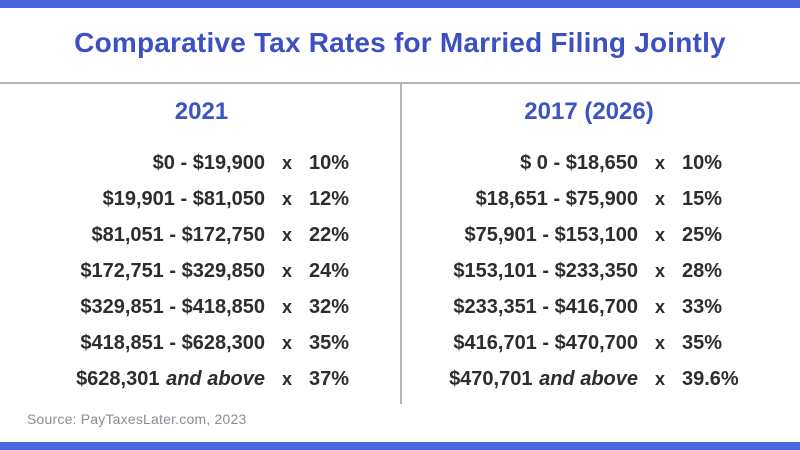 Image resolution: width=800 pixels, height=450 pixels. I want to click on bracket-range-text: $418,851 - $628,300, so click(172, 342).